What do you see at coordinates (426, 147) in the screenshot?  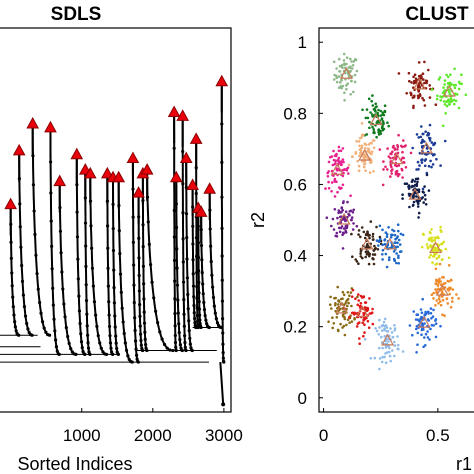 I see `clust-center-marker` at bounding box center [426, 147].